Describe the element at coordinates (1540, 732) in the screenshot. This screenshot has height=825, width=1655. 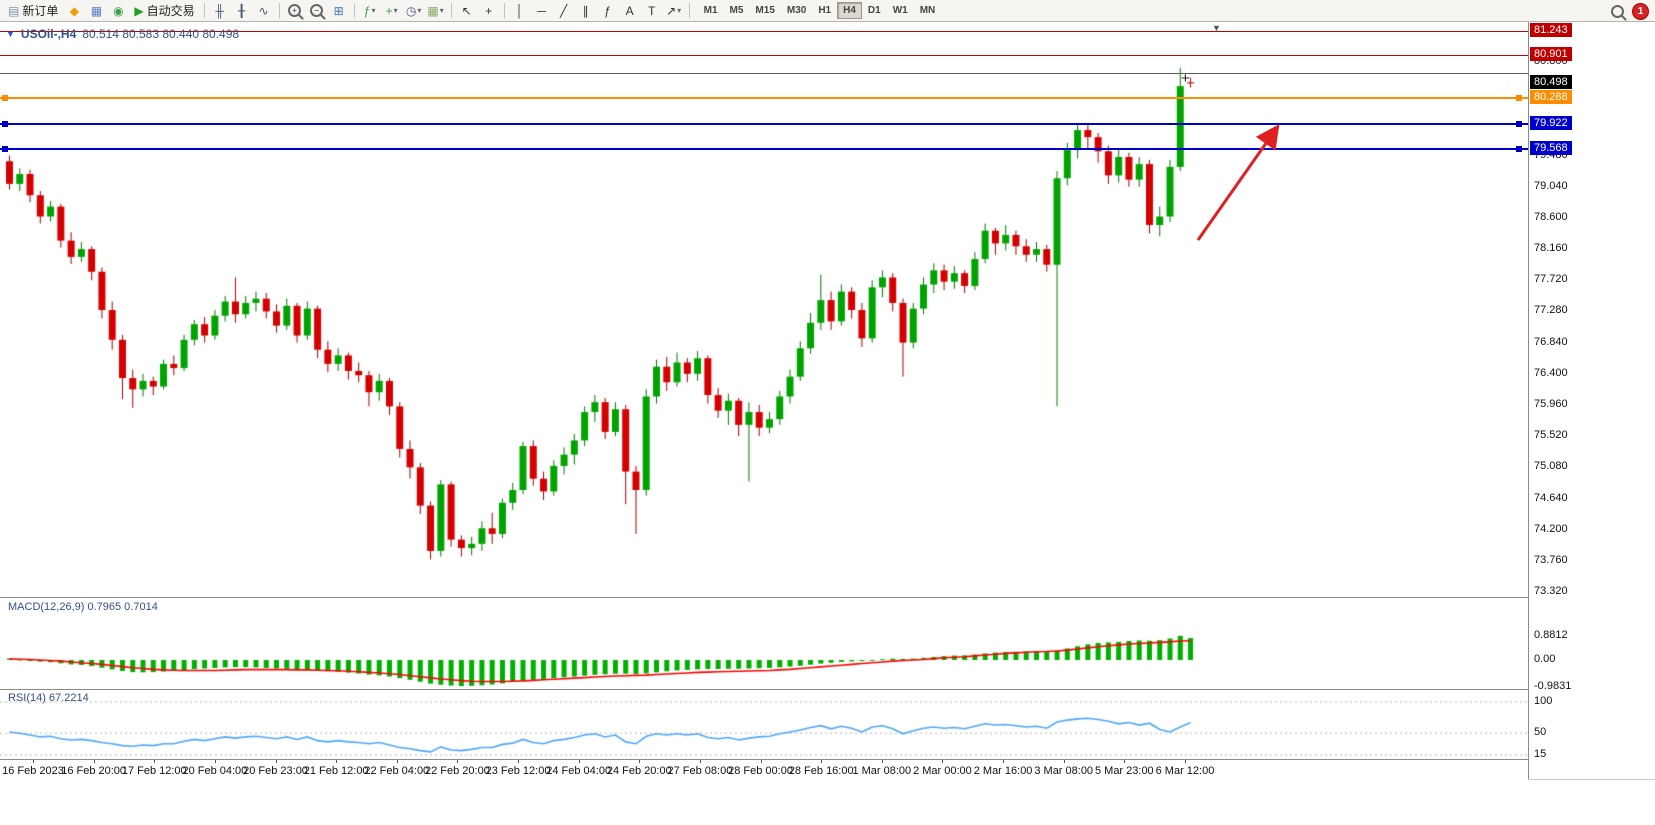
I see `rsi-axis-label: 50` at that location.